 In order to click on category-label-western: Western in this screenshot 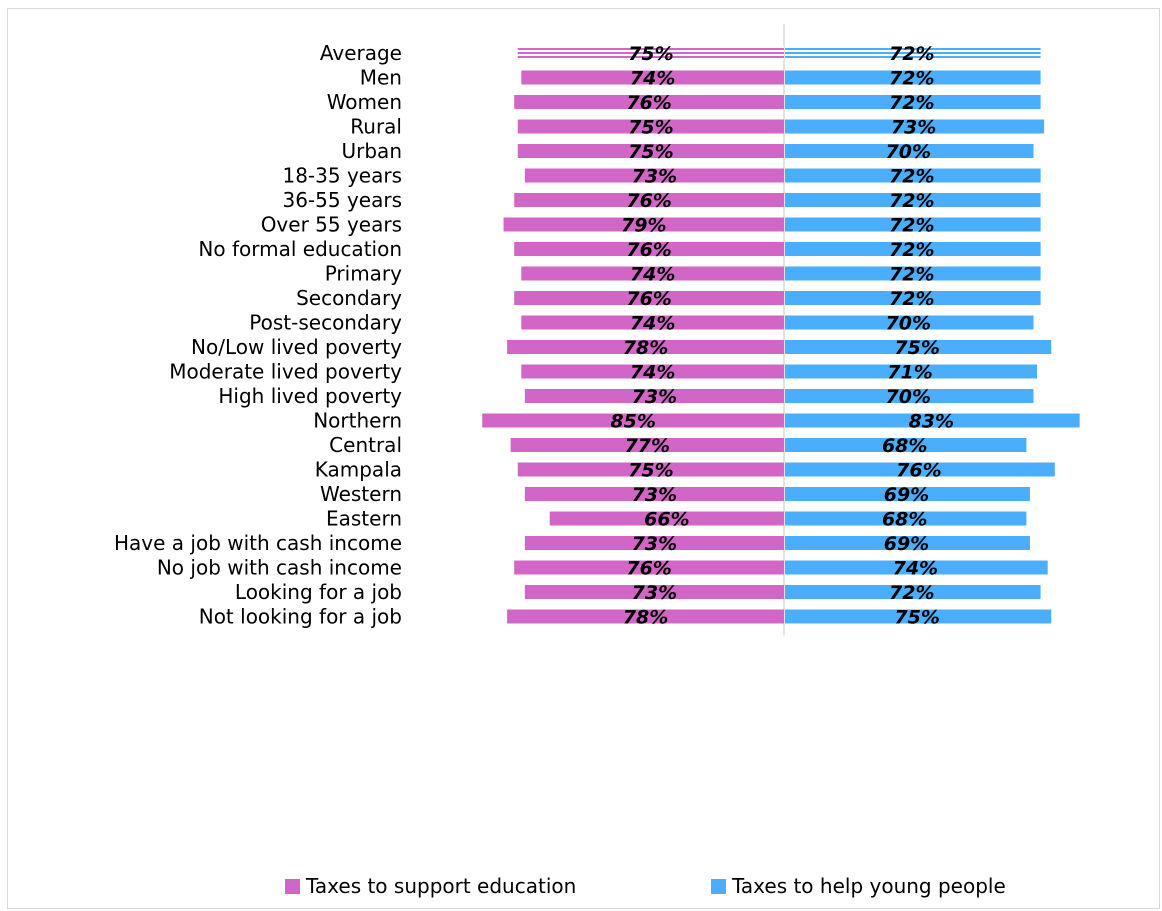, I will do `click(361, 494)`.